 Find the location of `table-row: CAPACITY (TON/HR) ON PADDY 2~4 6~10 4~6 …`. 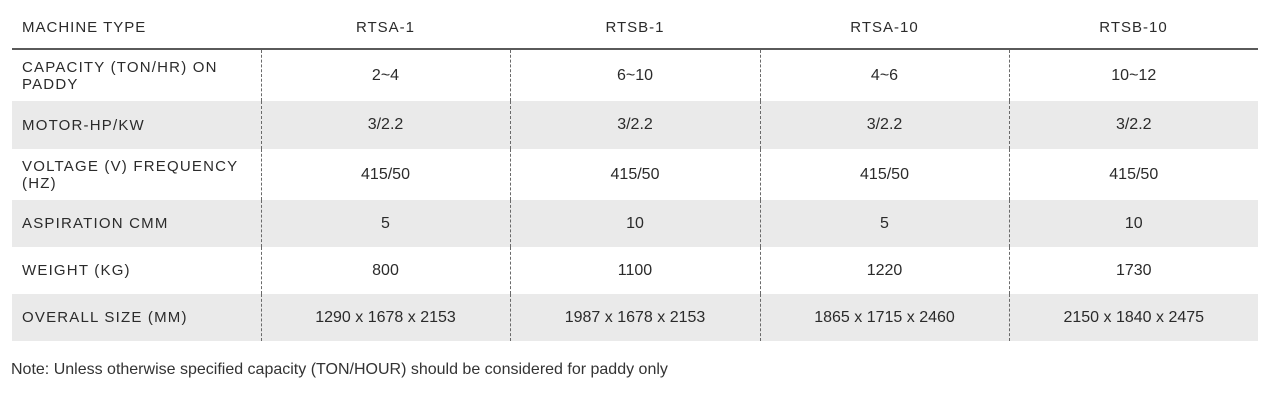

table-row: CAPACITY (TON/HR) ON PADDY 2~4 6~10 4~6 … is located at coordinates (635, 75).